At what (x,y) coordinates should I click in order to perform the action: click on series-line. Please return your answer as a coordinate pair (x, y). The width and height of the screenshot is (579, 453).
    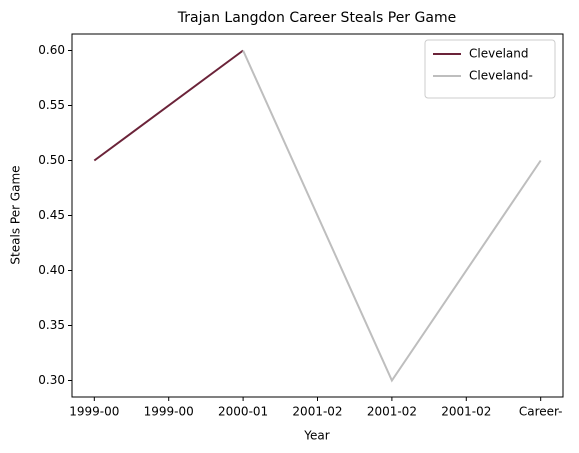
    Looking at the image, I should click on (168, 105).